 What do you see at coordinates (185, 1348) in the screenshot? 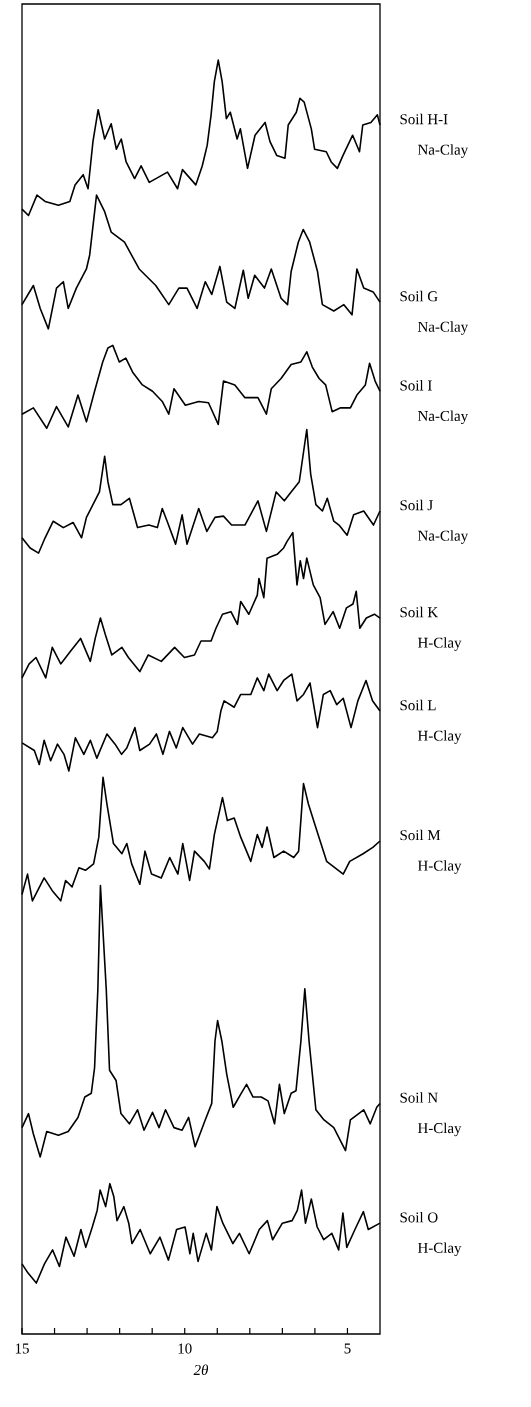
I see `x-tick-label: 10` at bounding box center [185, 1348].